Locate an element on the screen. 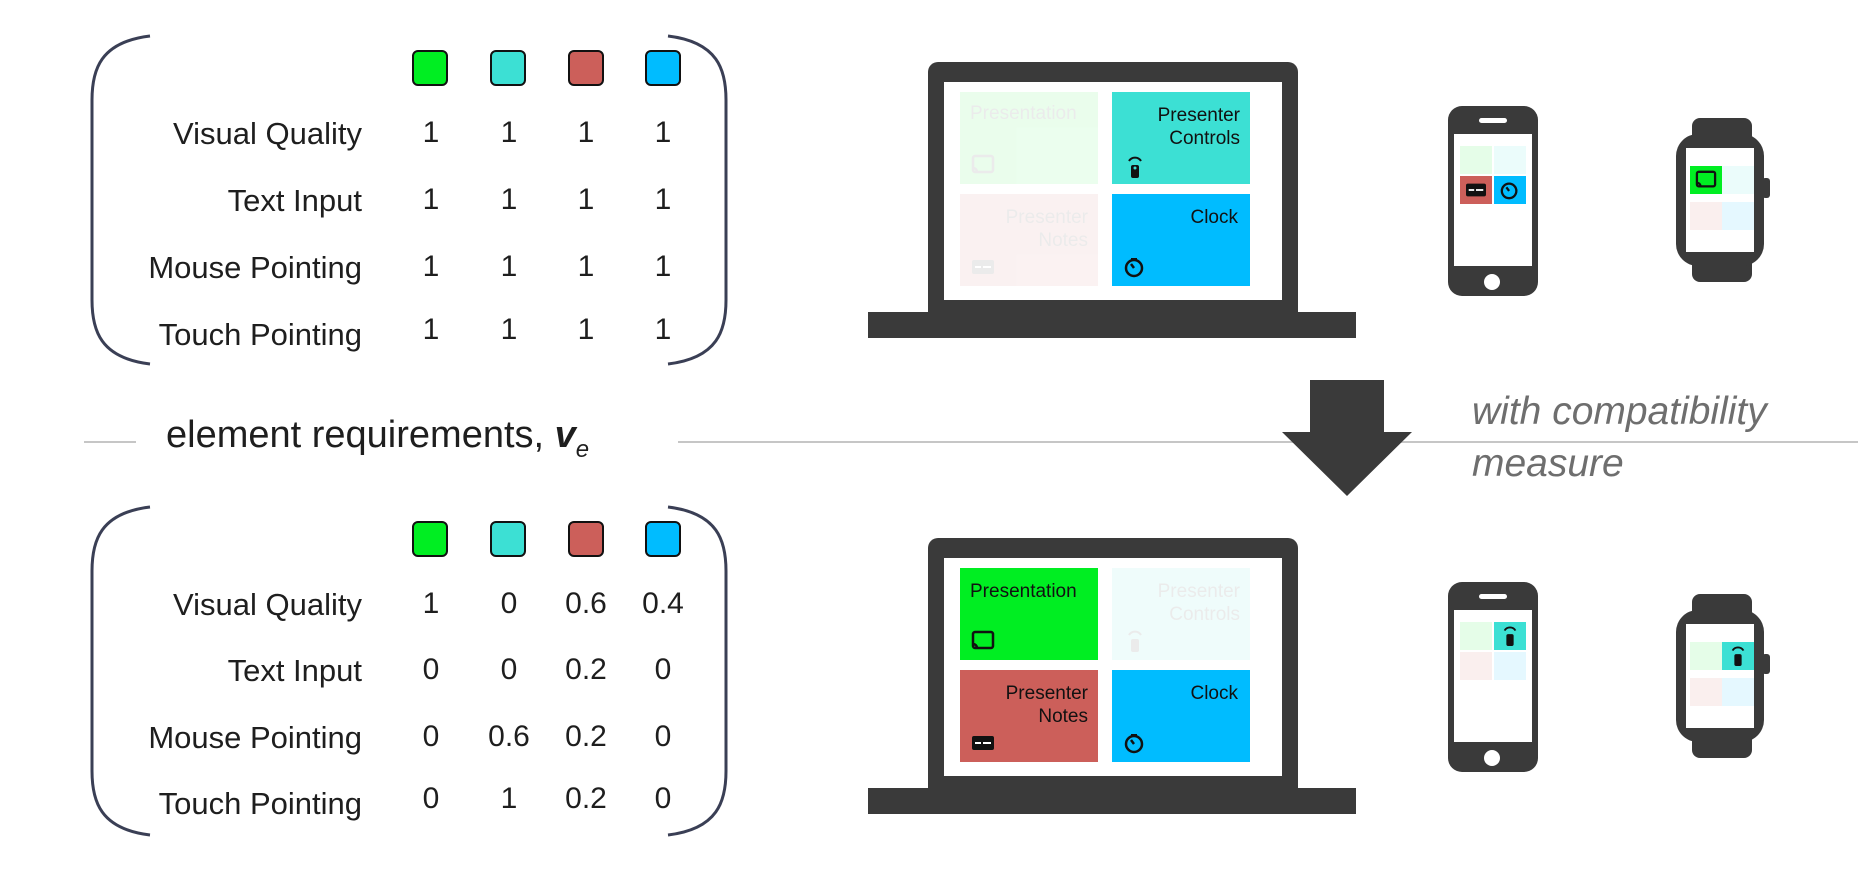  compatibility-measure-label: with compatibility measure is located at coordinates (1619, 438).